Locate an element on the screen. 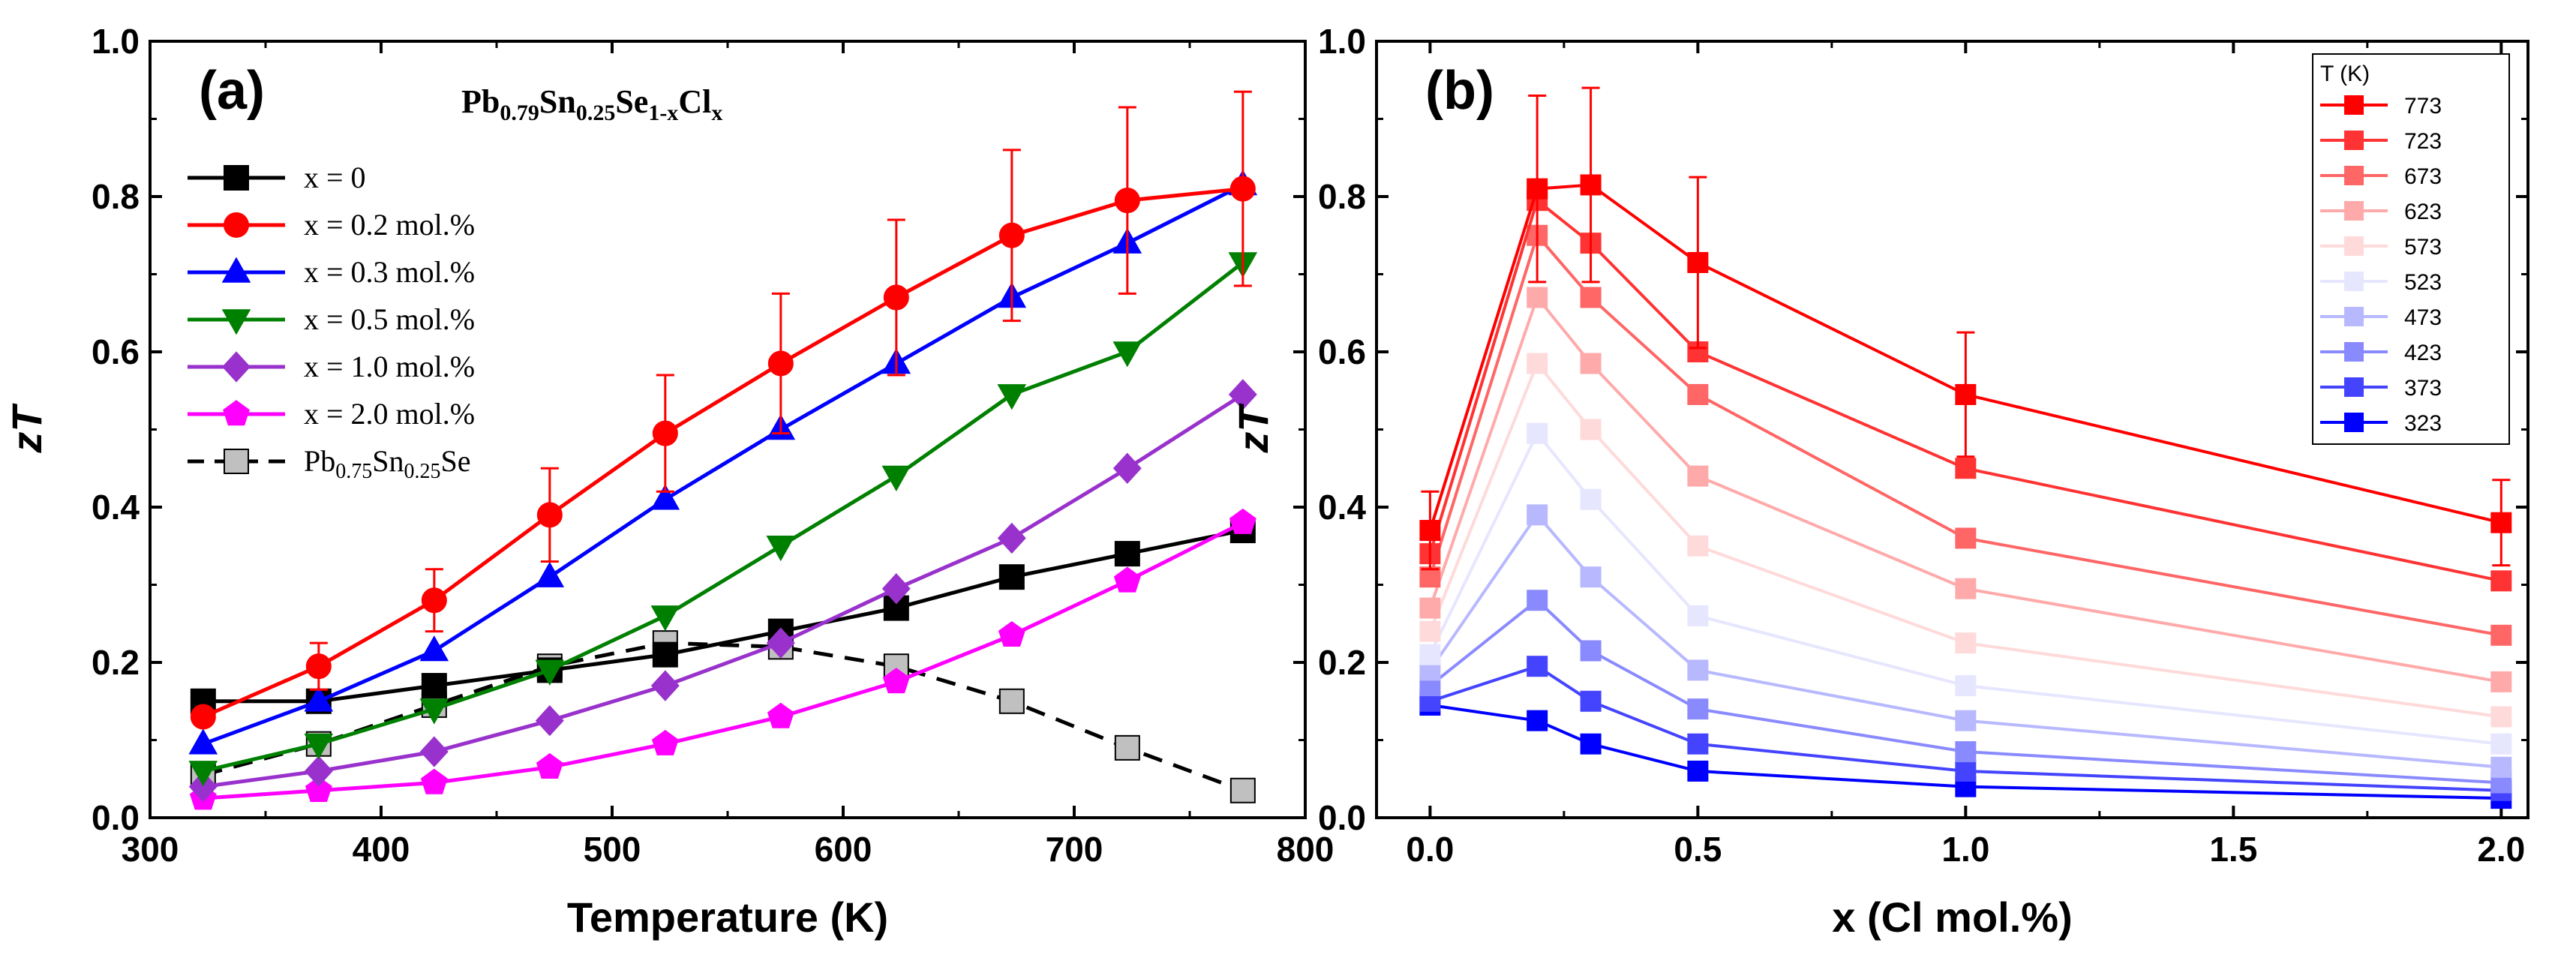 This screenshot has height=973, width=2576. legend-label: 723 is located at coordinates (2423, 141).